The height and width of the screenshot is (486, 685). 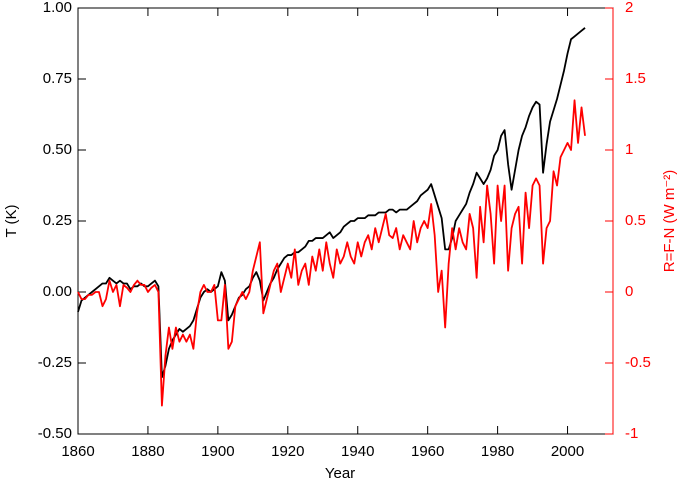 What do you see at coordinates (57, 220) in the screenshot?
I see `y-tick-label: 0.25` at bounding box center [57, 220].